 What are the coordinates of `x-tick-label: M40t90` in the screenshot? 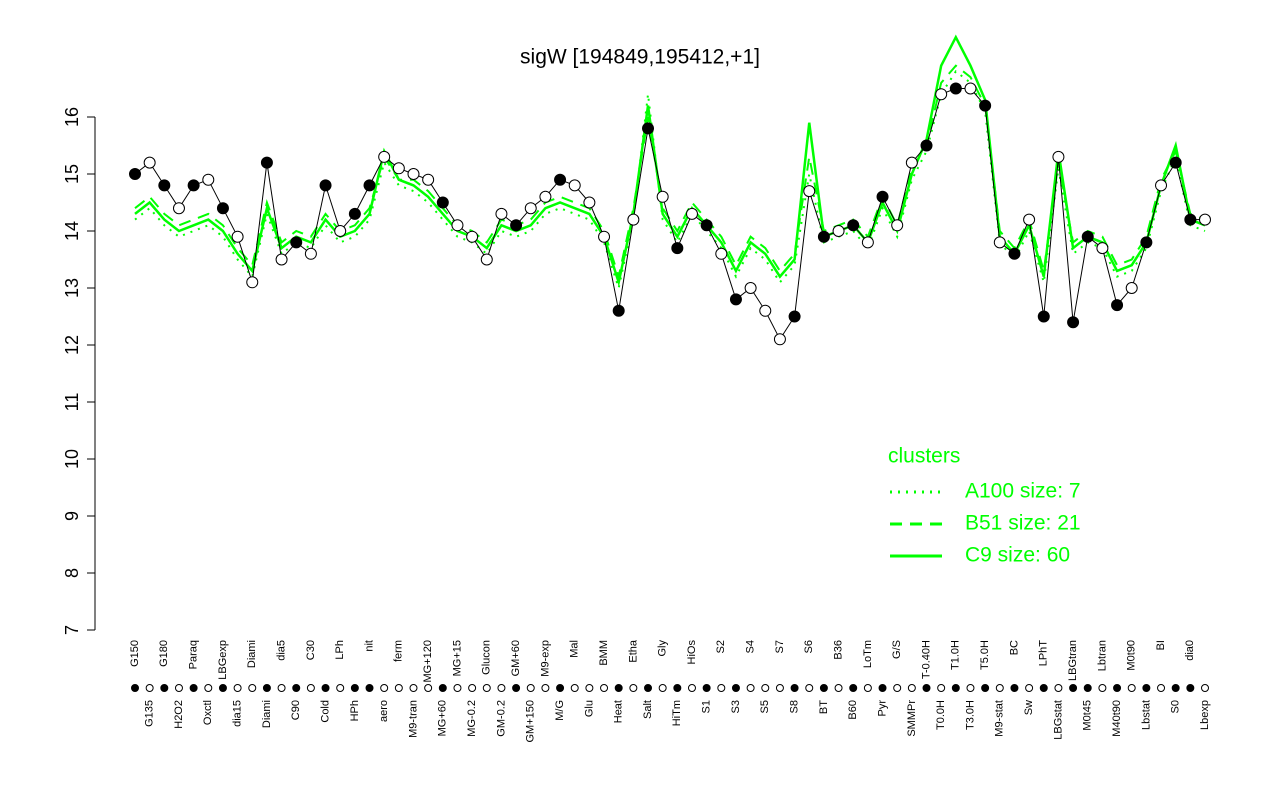 It's located at (1117, 718).